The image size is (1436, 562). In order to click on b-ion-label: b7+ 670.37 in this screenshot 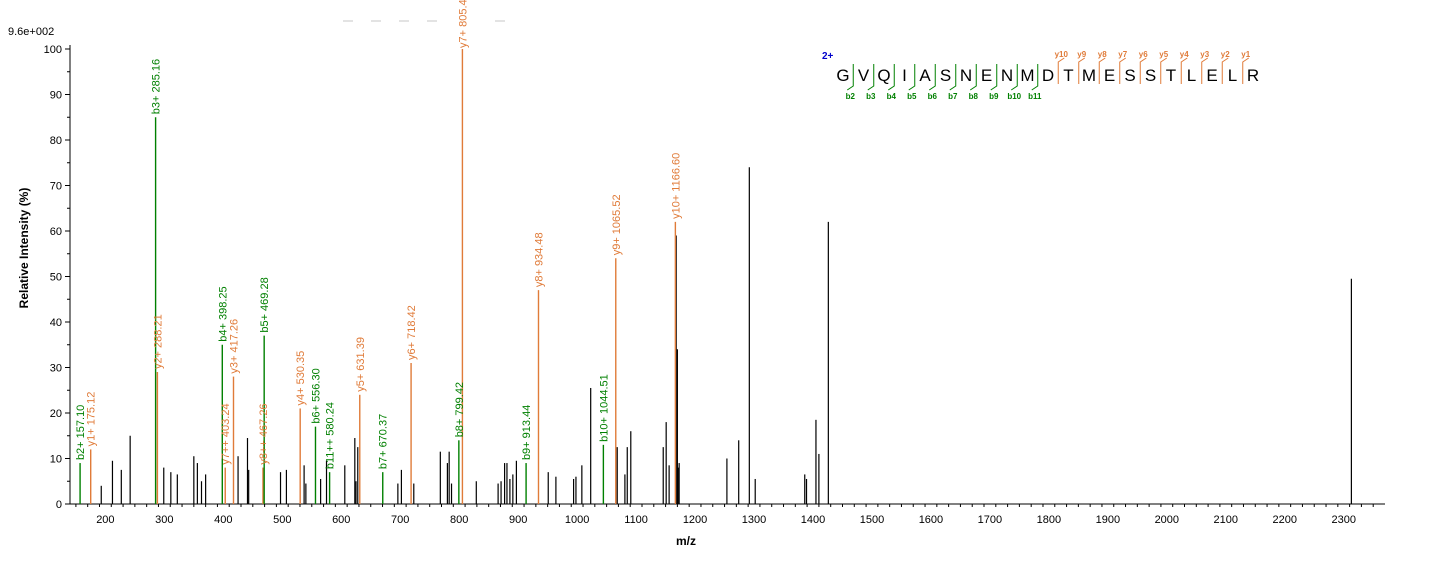, I will do `click(384, 441)`.